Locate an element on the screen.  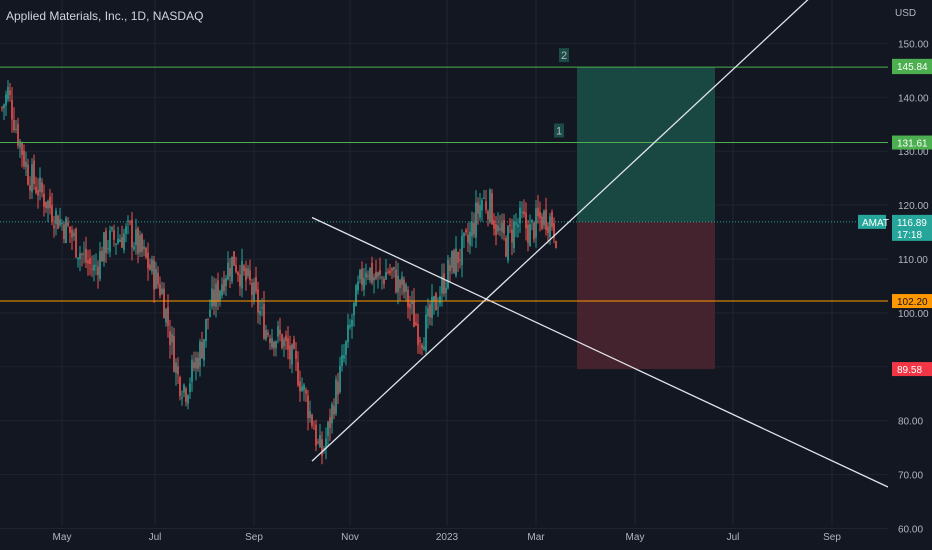
price-tag: 89.58 is located at coordinates (909, 370).